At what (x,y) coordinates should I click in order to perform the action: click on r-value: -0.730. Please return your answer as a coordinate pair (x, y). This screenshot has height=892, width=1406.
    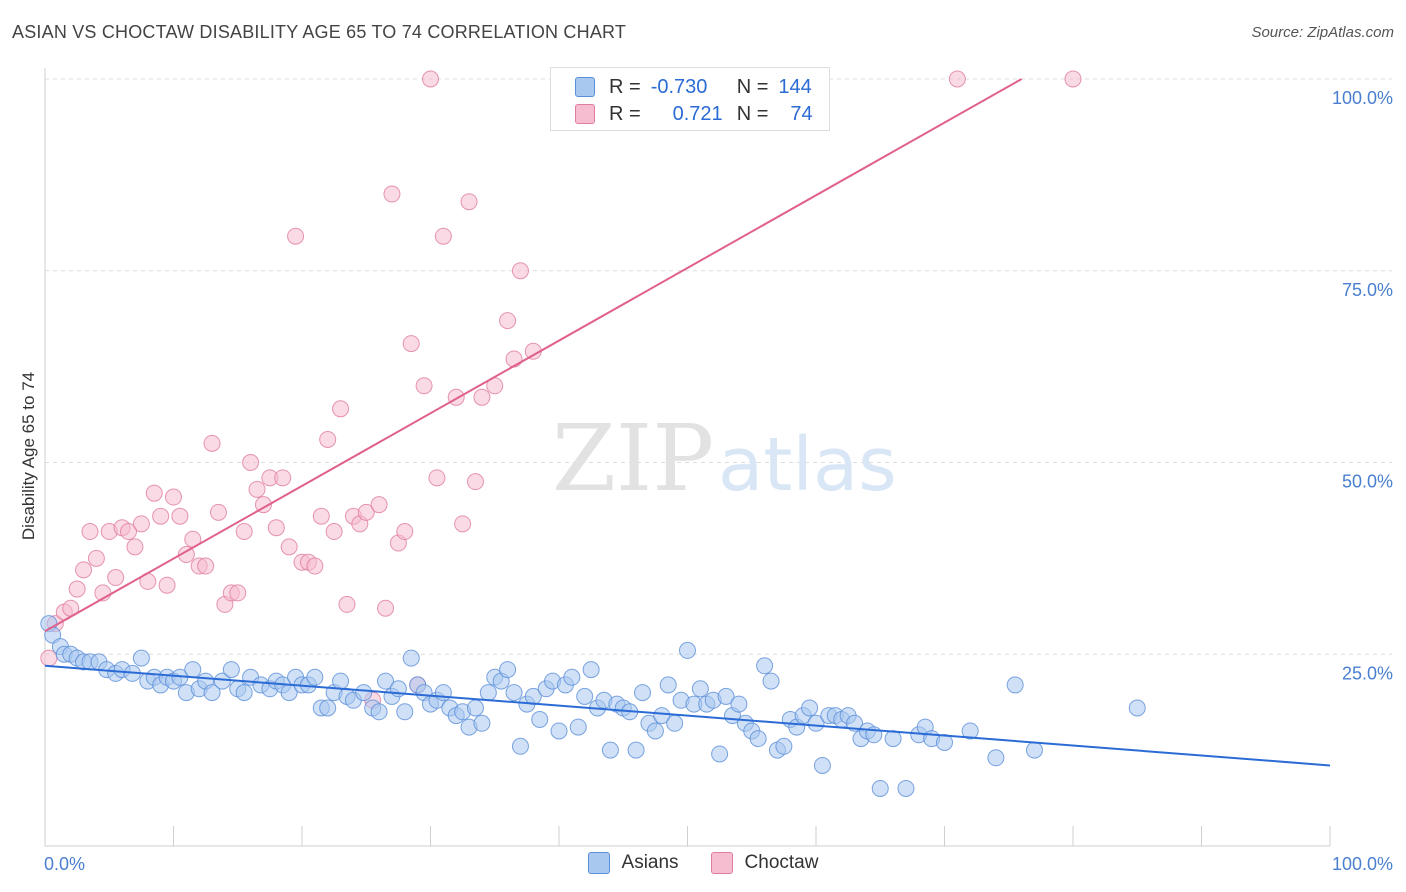
    Looking at the image, I should click on (679, 86).